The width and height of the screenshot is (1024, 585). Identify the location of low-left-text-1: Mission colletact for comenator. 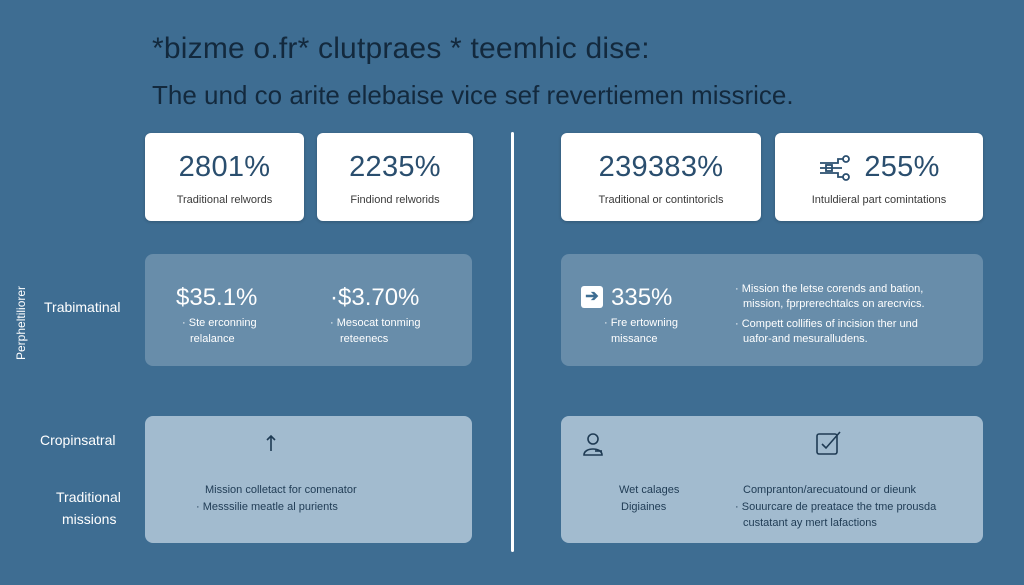
(281, 490).